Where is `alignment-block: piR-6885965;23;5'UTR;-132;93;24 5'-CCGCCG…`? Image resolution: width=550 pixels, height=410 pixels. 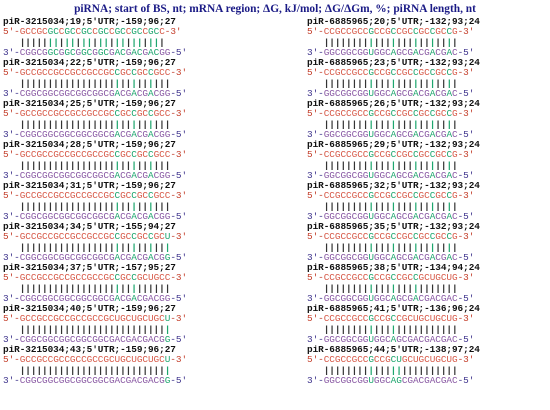 alignment-block: piR-6885965;23;5'UTR;-132;93;24 5'-CCGCCG… is located at coordinates (393, 78).